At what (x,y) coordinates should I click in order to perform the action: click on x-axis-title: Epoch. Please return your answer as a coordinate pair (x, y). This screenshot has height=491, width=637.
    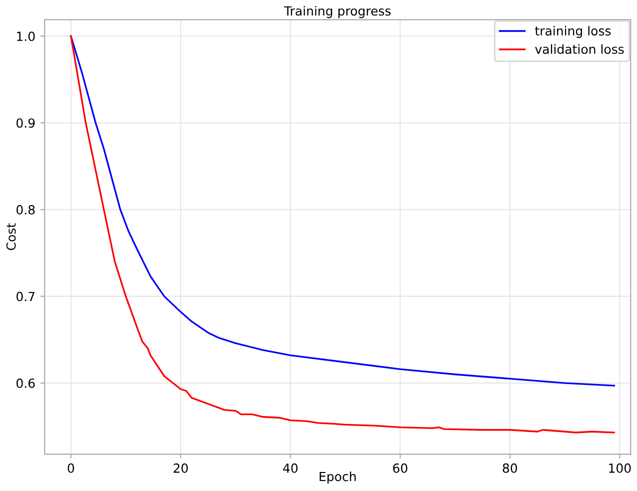
    Looking at the image, I should click on (338, 478).